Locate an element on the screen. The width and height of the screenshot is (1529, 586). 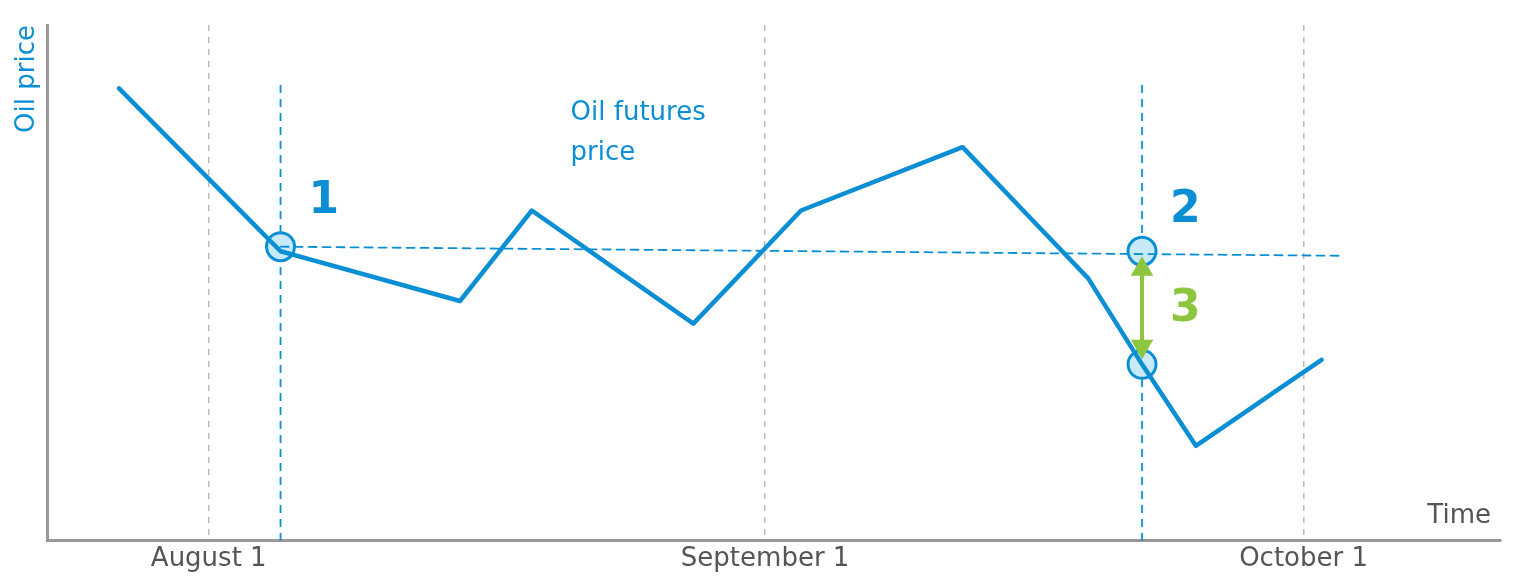
annotation: 3 is located at coordinates (1185, 306).